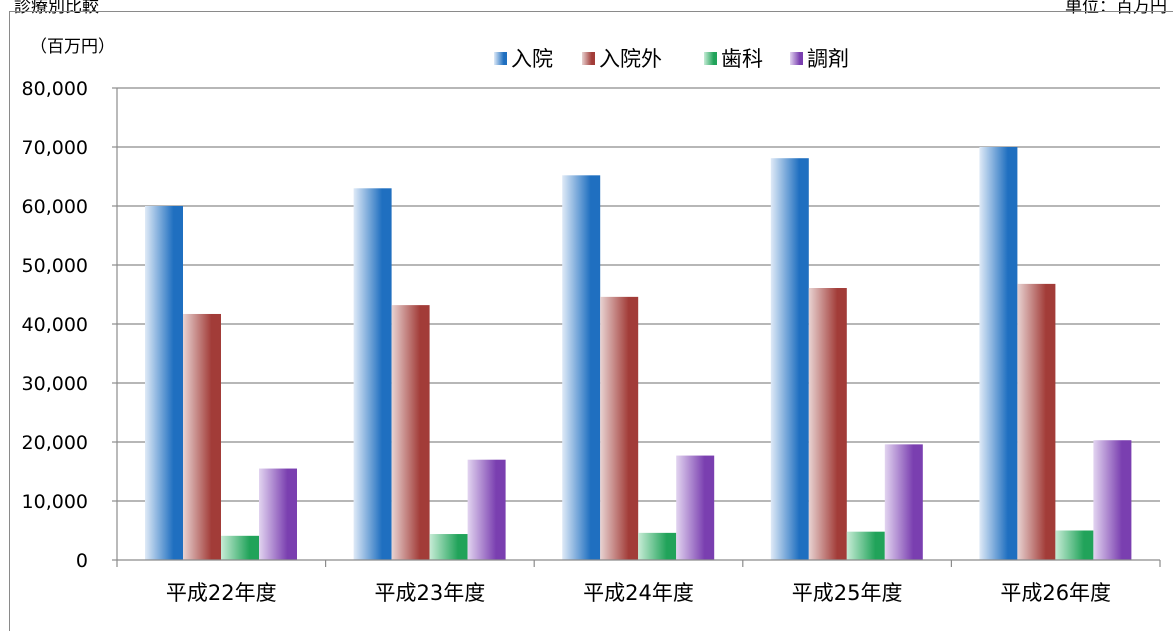  Describe the element at coordinates (827, 424) in the screenshot. I see `bar-入院外-平成25年度` at that location.